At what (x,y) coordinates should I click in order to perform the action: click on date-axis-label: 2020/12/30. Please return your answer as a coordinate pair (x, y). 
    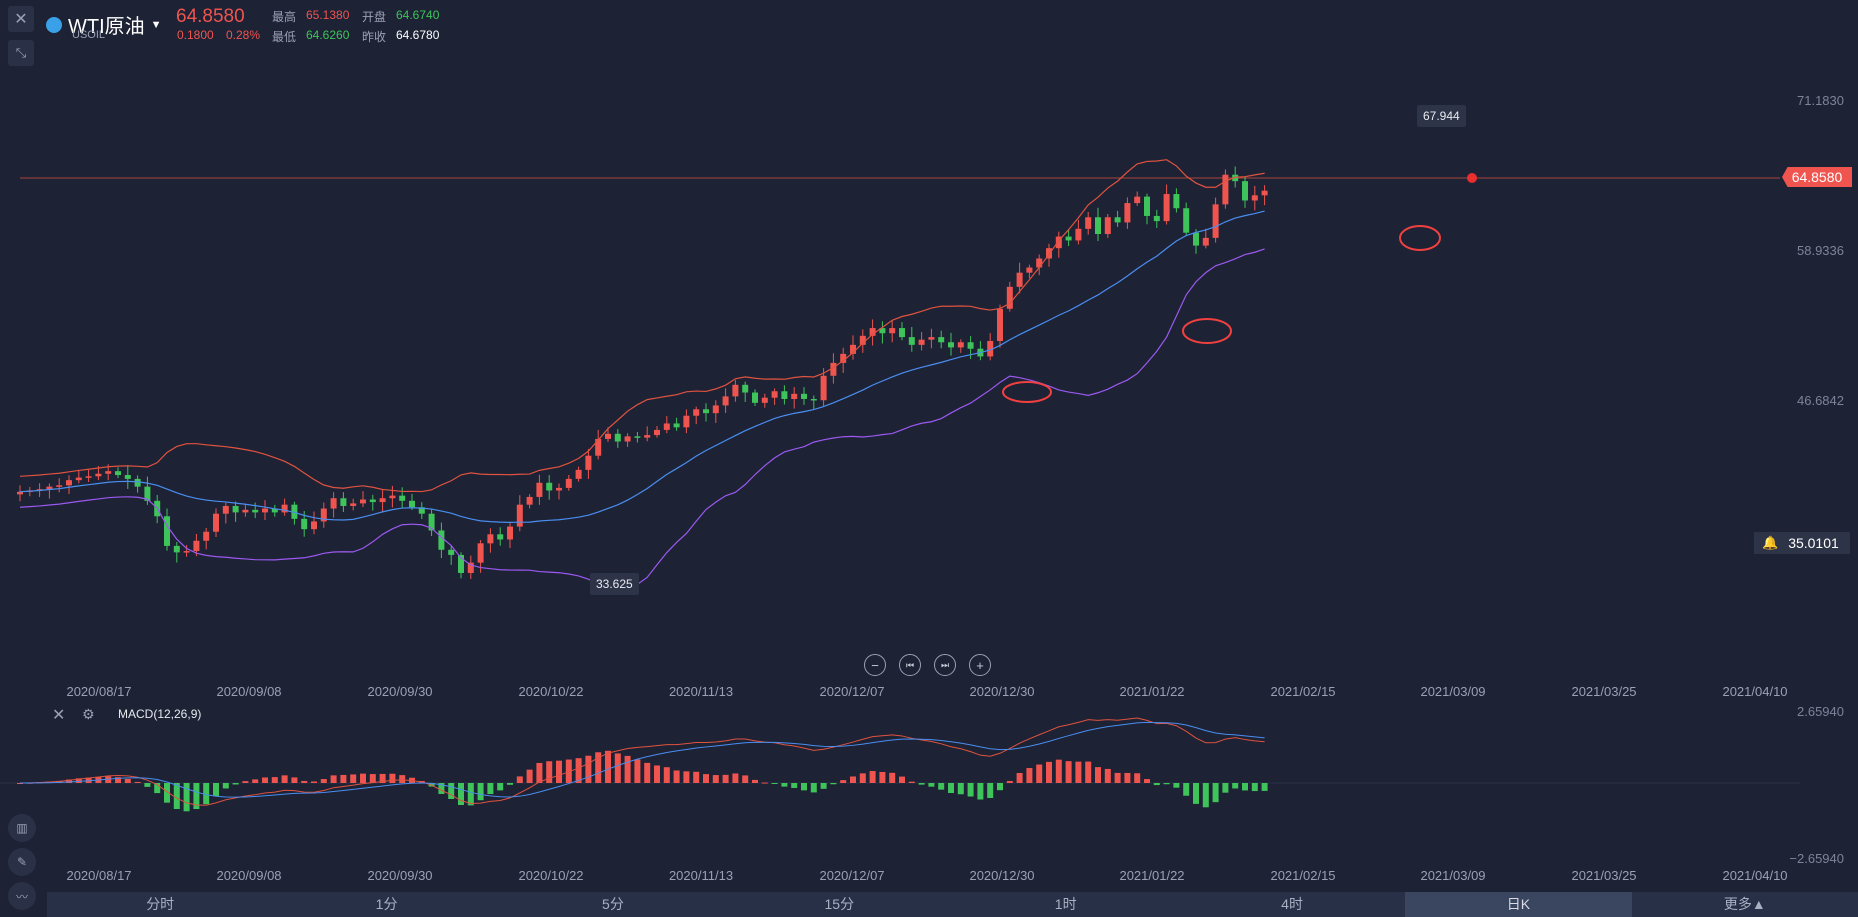
    Looking at the image, I should click on (1002, 875).